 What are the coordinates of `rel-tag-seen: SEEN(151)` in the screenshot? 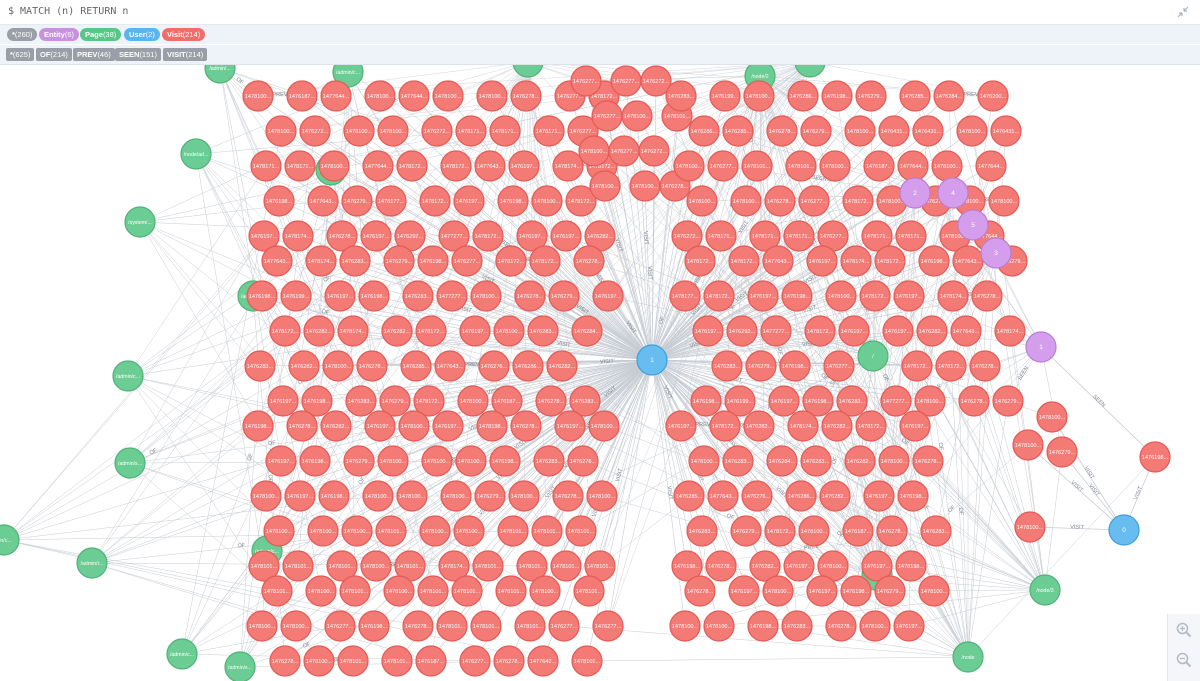 It's located at (138, 54).